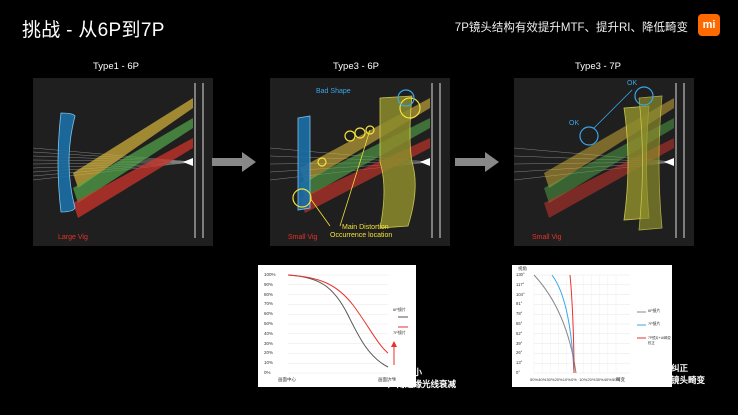 The height and width of the screenshot is (415, 738). What do you see at coordinates (671, 368) in the screenshot?
I see `distortion-note-line1: 有效纠正` at bounding box center [671, 368].